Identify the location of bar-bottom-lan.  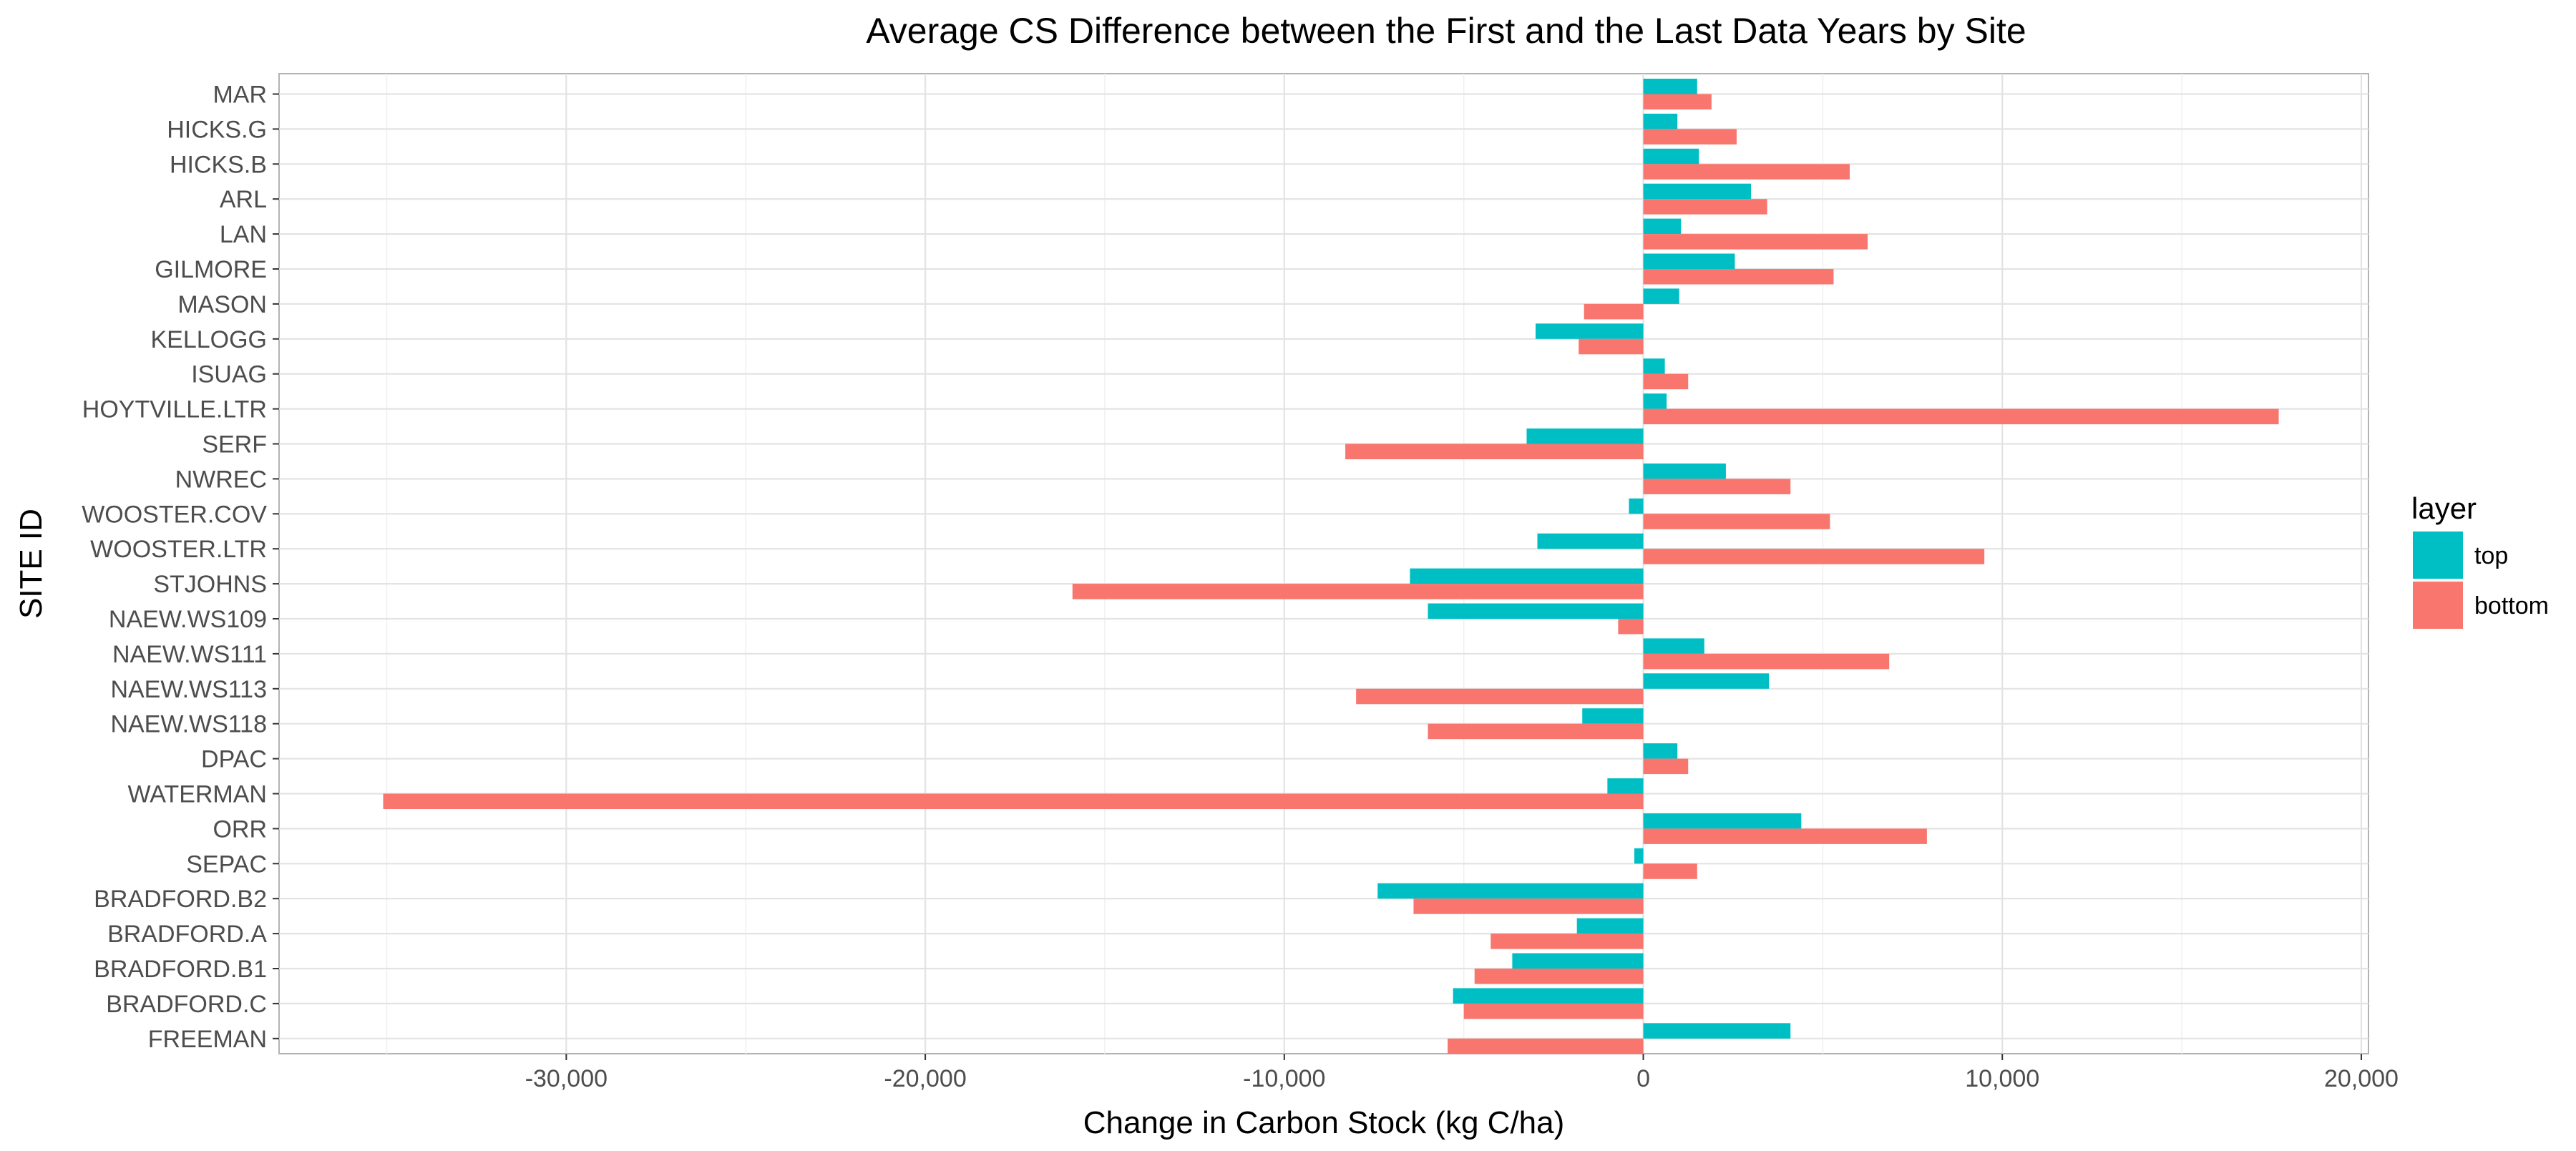
(1755, 242).